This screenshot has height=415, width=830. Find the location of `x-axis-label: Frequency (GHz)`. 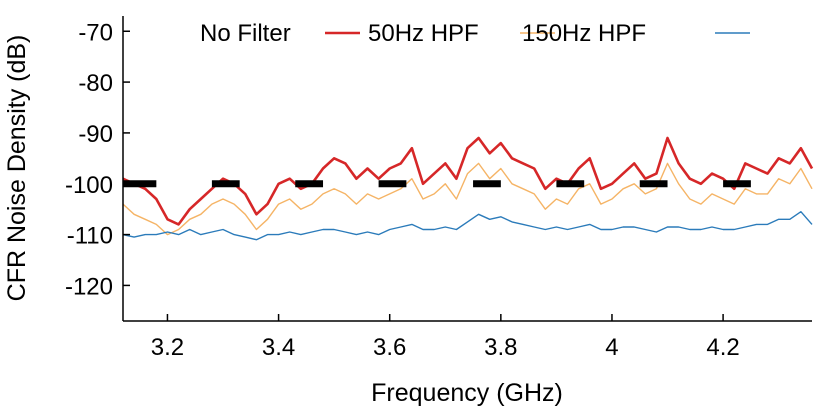

x-axis-label: Frequency (GHz) is located at coordinates (467, 393).